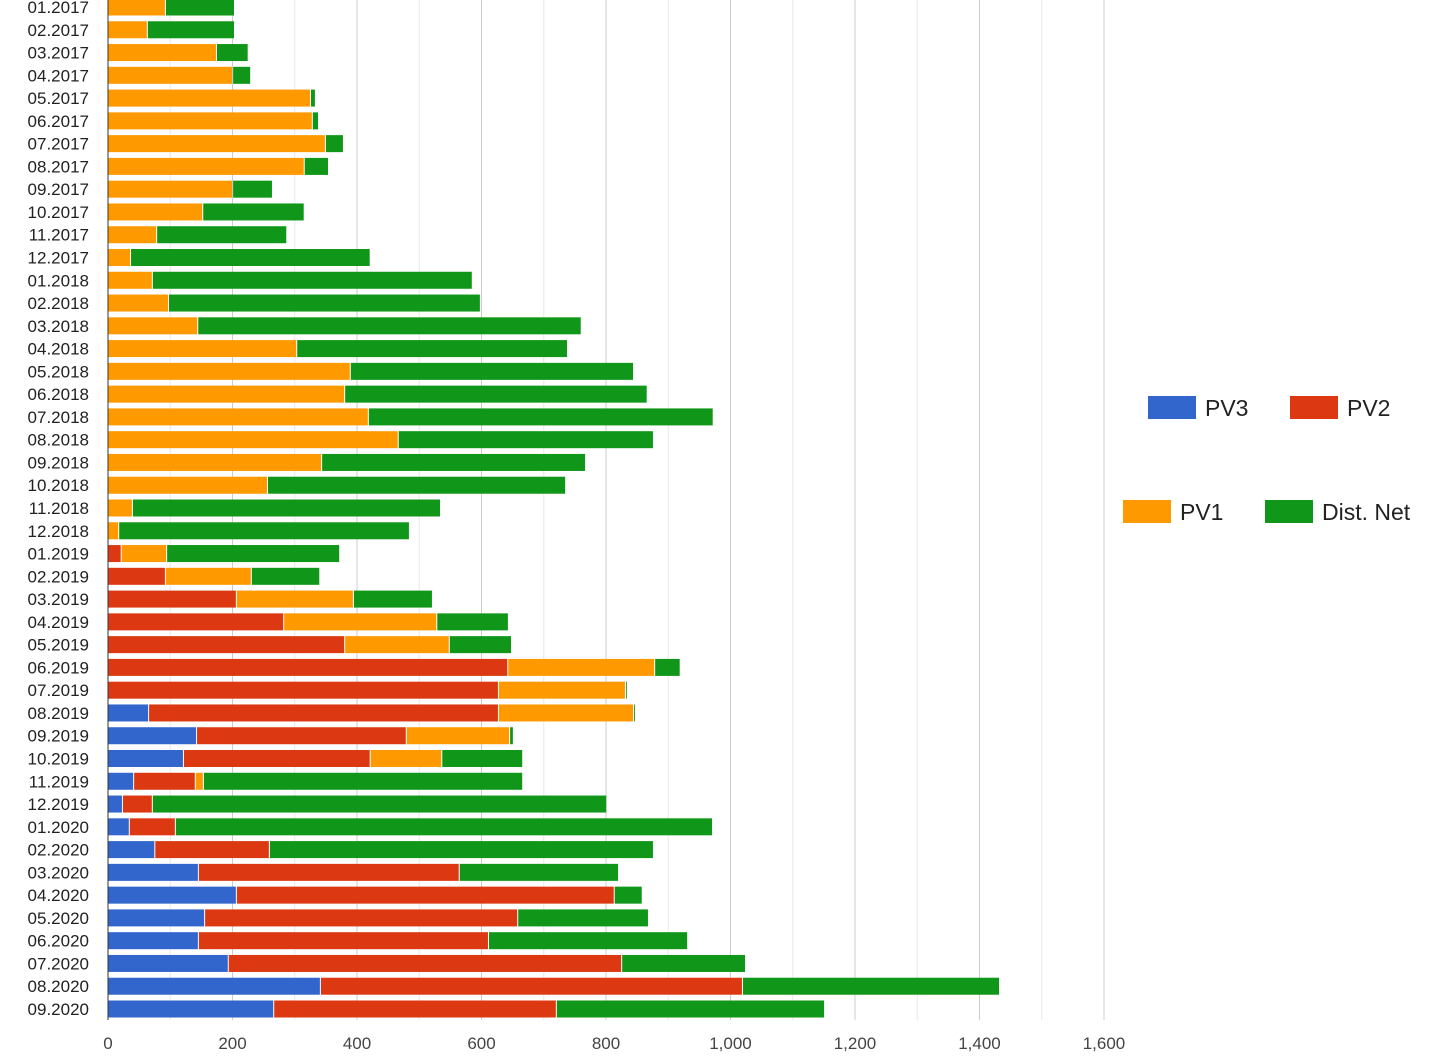  I want to click on category-label: 08.2018, so click(58, 440).